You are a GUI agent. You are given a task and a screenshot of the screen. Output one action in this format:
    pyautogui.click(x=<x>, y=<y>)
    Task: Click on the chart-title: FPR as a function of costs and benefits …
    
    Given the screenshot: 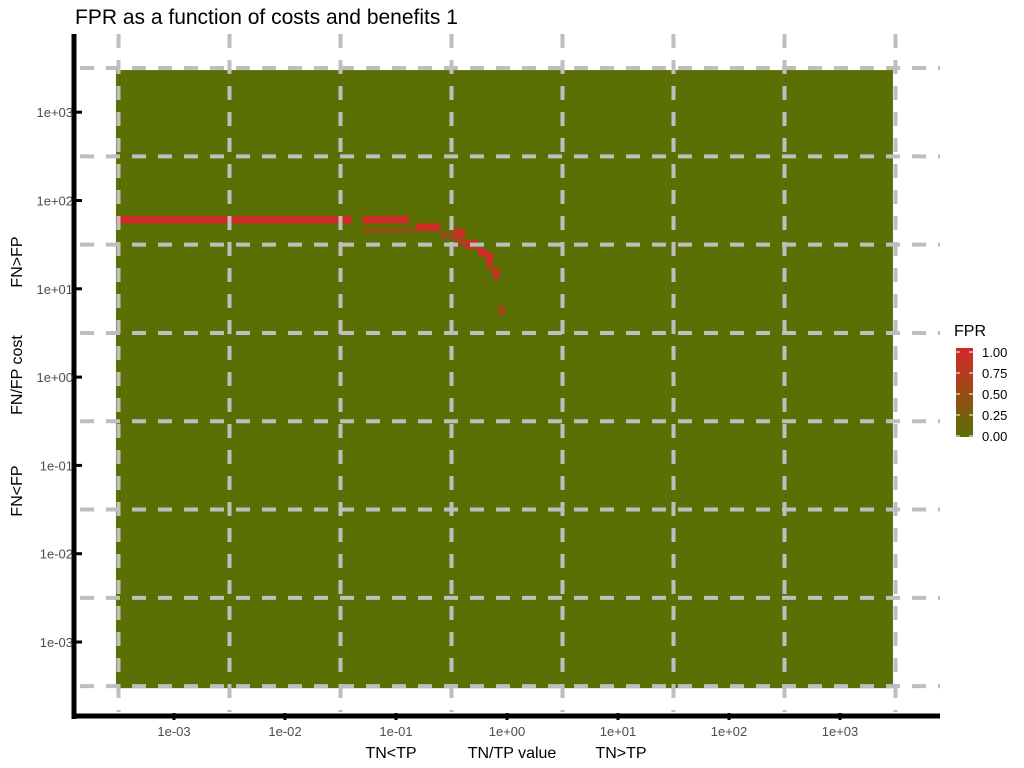 What is the action you would take?
    pyautogui.click(x=266, y=17)
    